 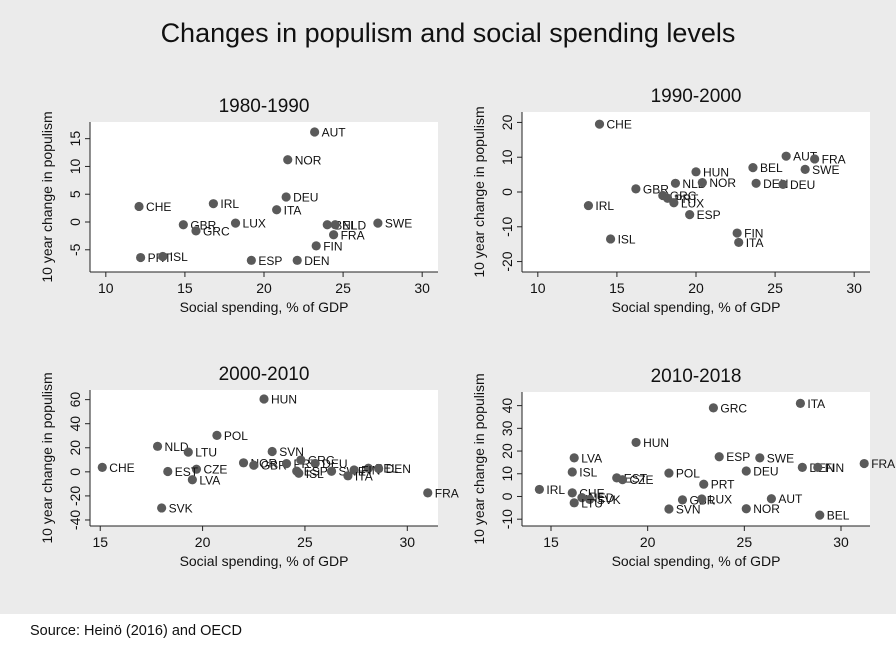 I want to click on data-point-irl, so click(x=213, y=204).